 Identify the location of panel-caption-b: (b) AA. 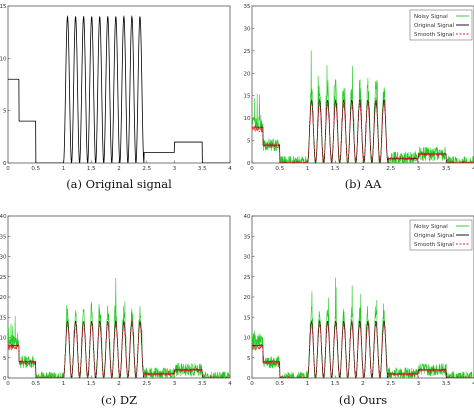
(363, 184).